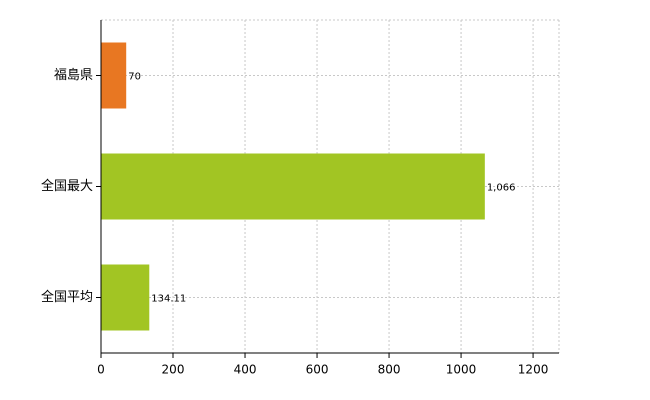 Image resolution: width=650 pixels, height=400 pixels. Describe the element at coordinates (67, 186) in the screenshot. I see `y-tick-label: 全国最大` at that location.